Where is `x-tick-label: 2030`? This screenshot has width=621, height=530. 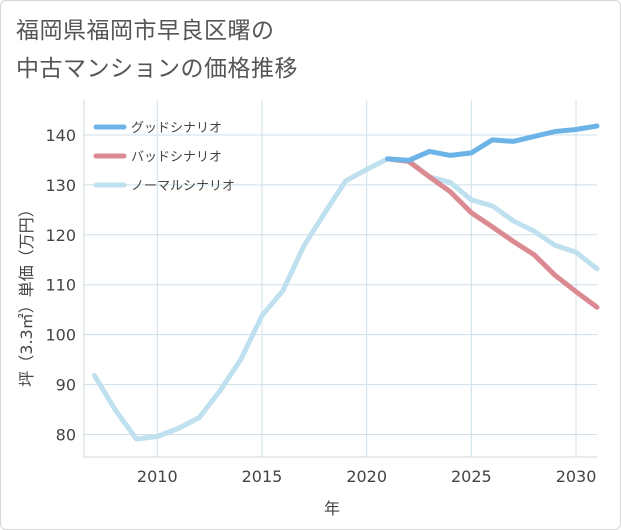 x-tick-label: 2030 is located at coordinates (576, 476).